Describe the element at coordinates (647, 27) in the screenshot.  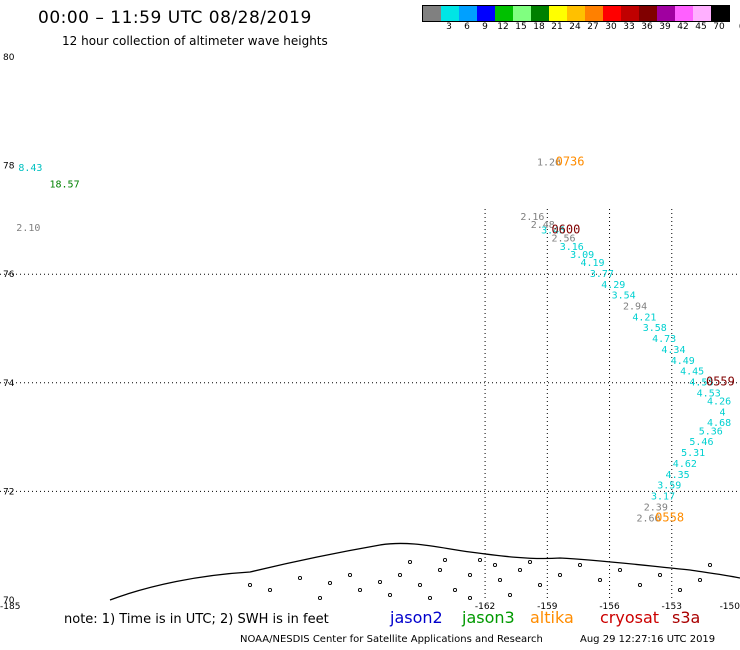
I see `colorbar-label: 36` at that location.